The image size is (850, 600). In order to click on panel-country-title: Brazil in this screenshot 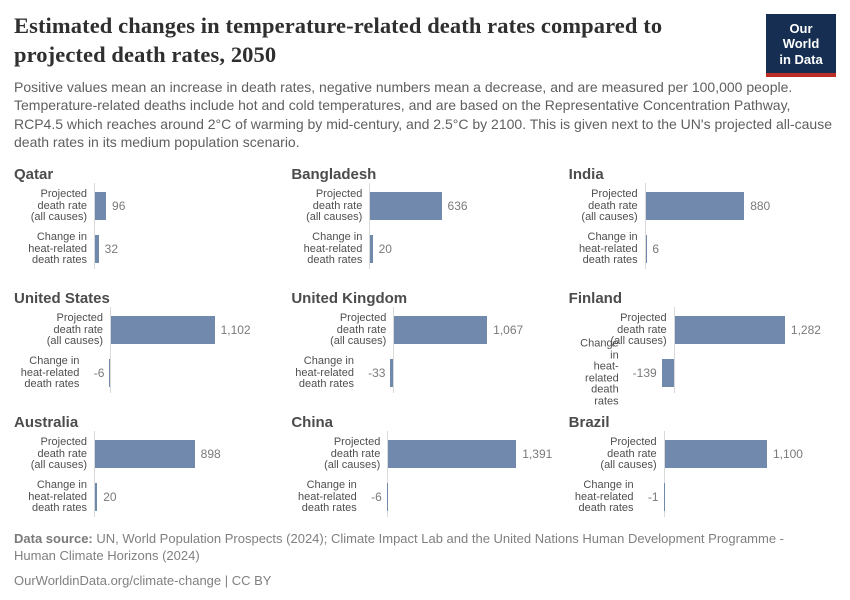, I will do `click(589, 423)`.